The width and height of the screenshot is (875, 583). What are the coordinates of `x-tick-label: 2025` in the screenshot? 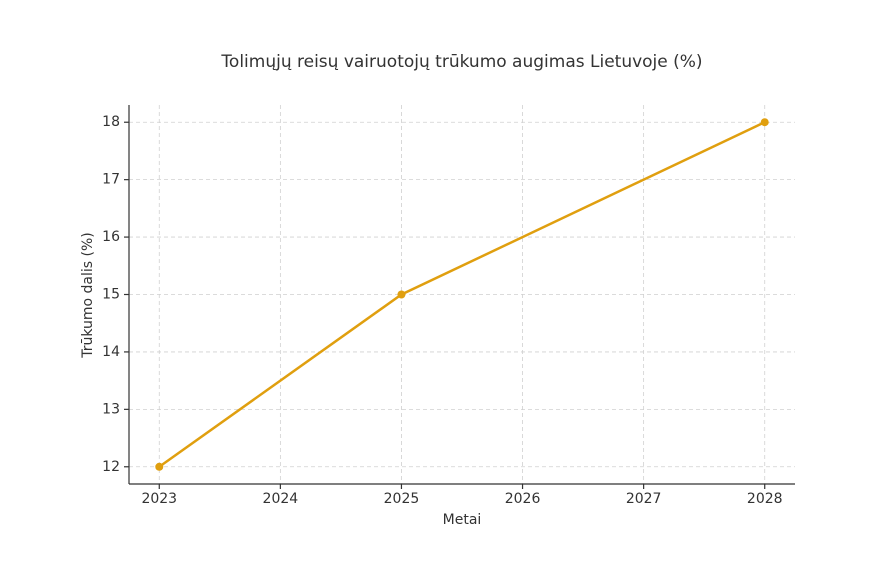 It's located at (402, 499).